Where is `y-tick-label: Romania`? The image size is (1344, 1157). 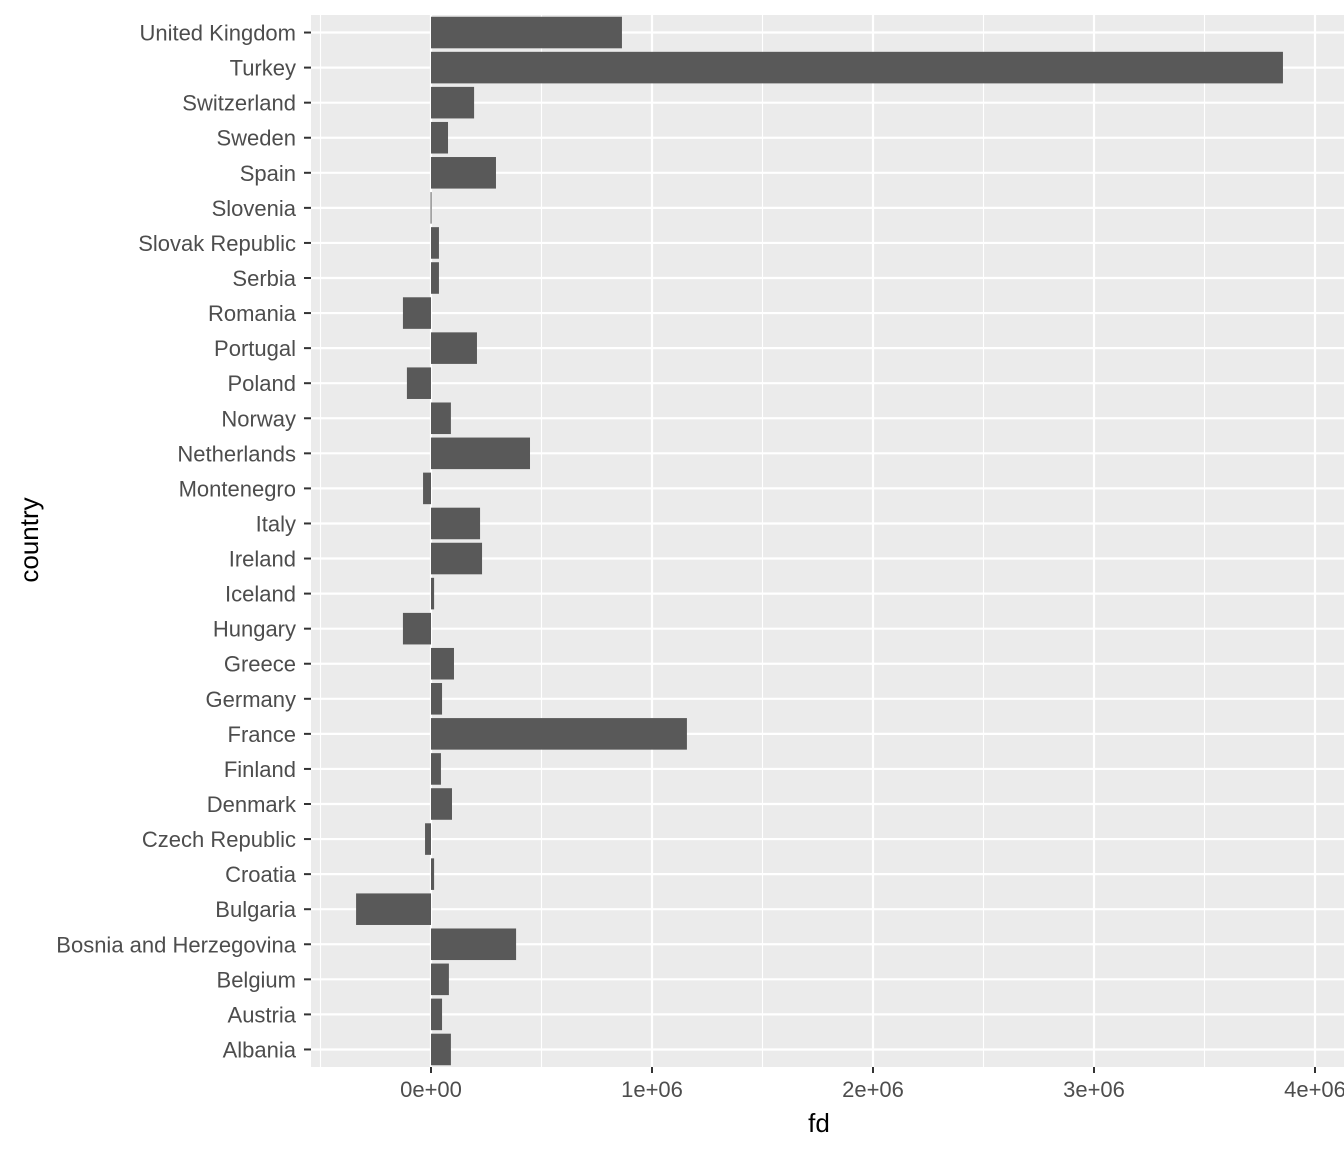
y-tick-label: Romania is located at coordinates (252, 313).